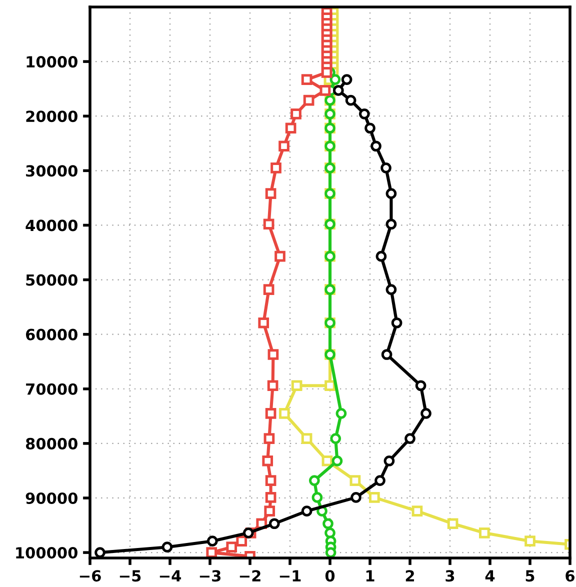  I want to click on x-tick-label: −5, so click(130, 576).